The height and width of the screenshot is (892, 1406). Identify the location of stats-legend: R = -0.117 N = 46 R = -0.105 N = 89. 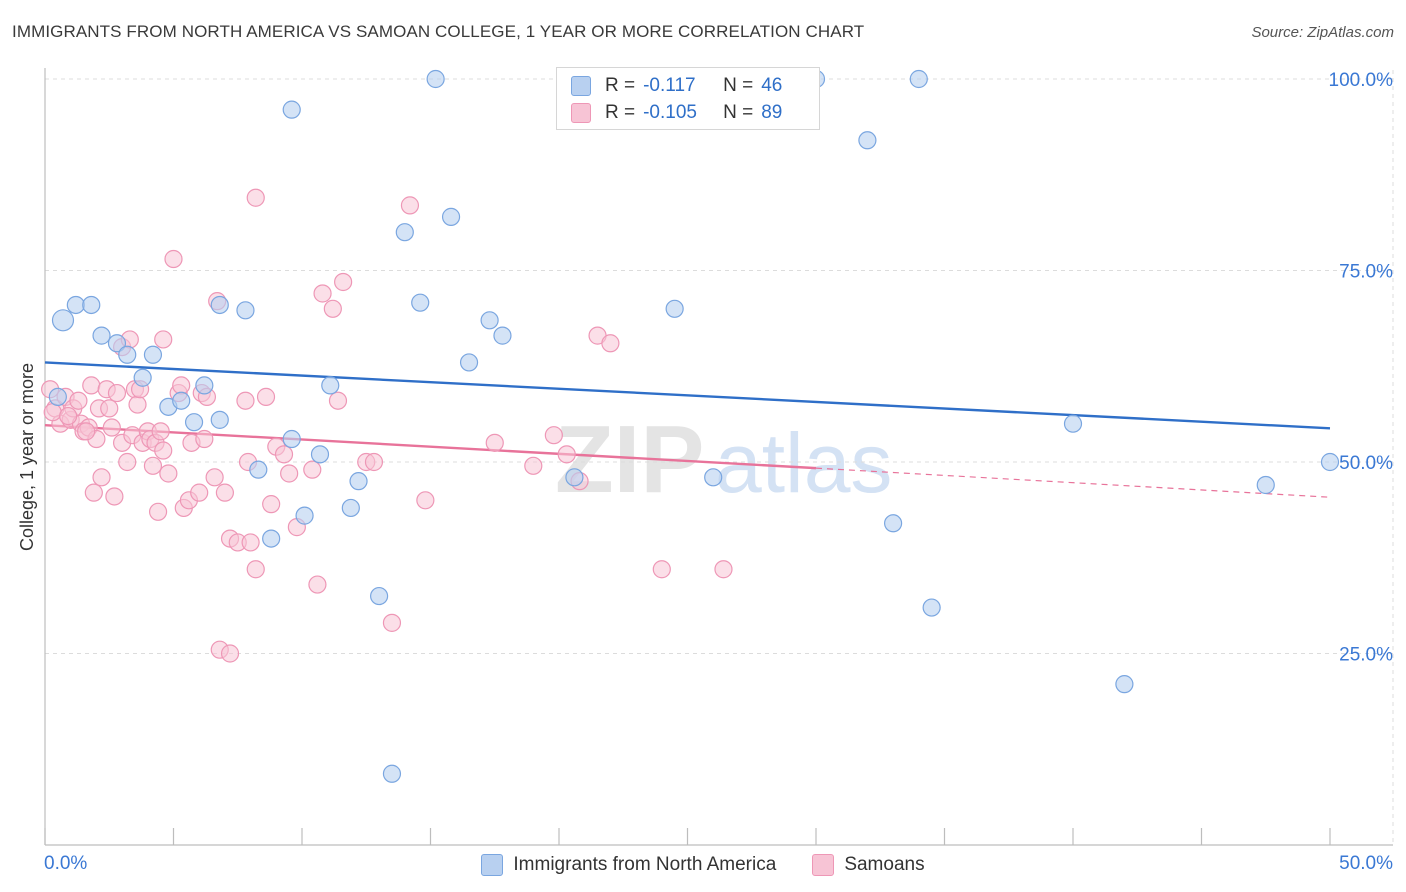
(688, 98).